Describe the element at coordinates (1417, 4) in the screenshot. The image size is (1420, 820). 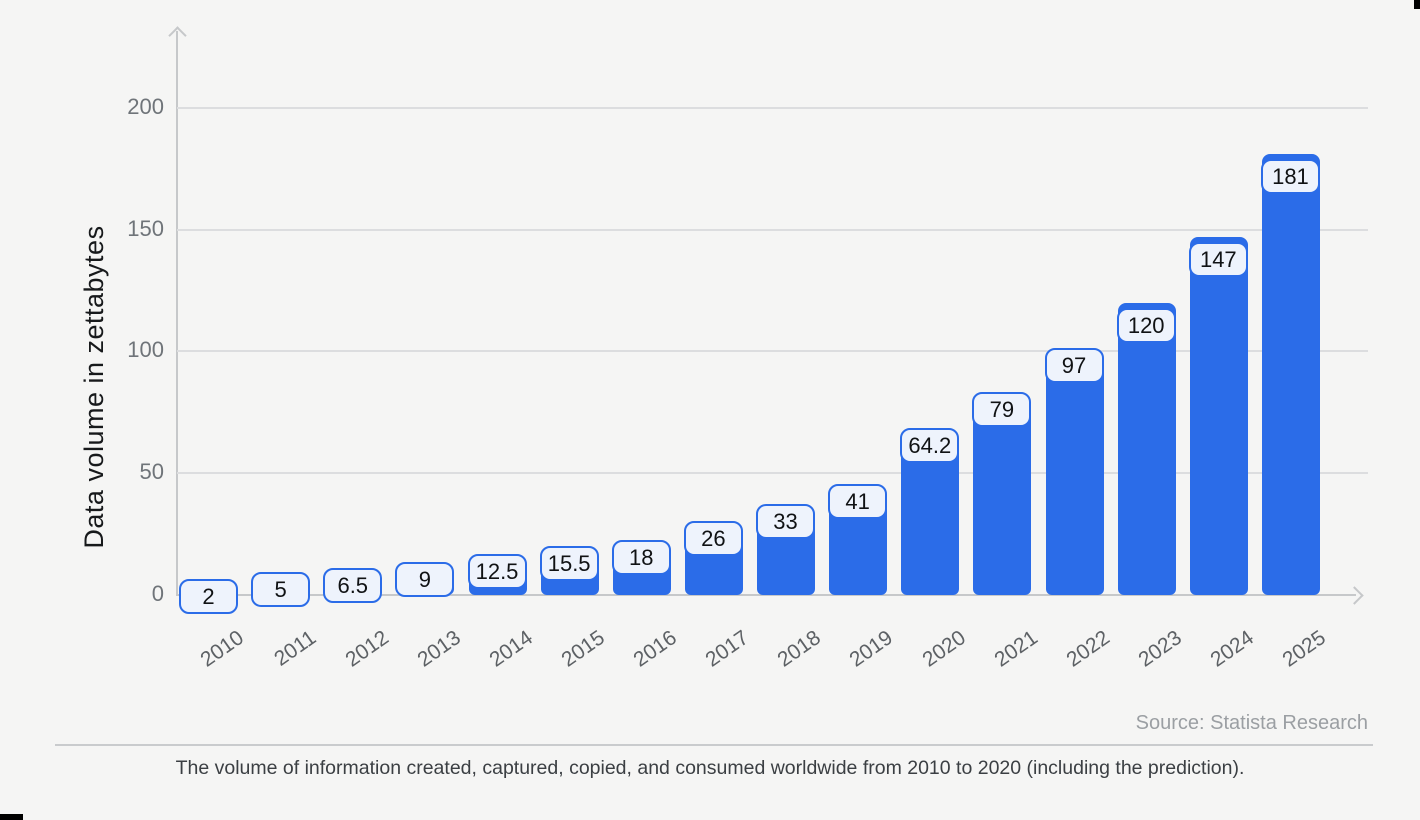
I see `corner-mark-top-right` at that location.